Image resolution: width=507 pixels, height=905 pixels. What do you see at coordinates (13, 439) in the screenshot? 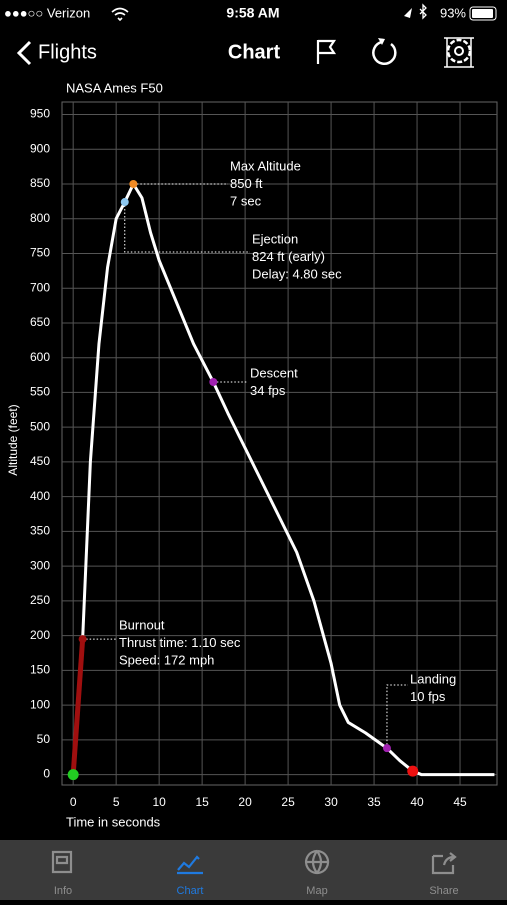
I see `y-axis-title: Altitude (feet)` at bounding box center [13, 439].